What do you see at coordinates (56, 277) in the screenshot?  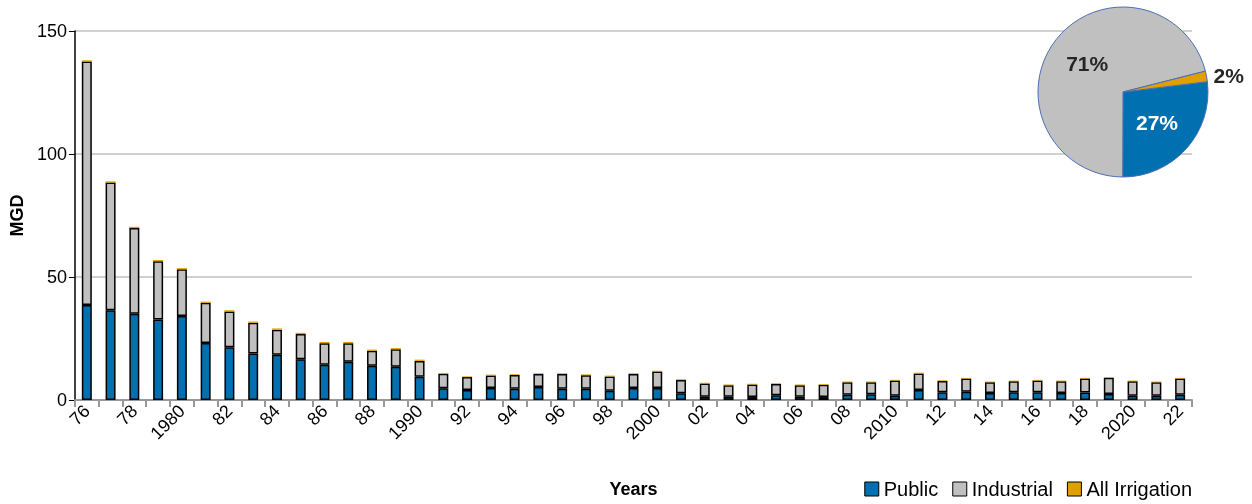 I see `y-tick-label: 50` at bounding box center [56, 277].